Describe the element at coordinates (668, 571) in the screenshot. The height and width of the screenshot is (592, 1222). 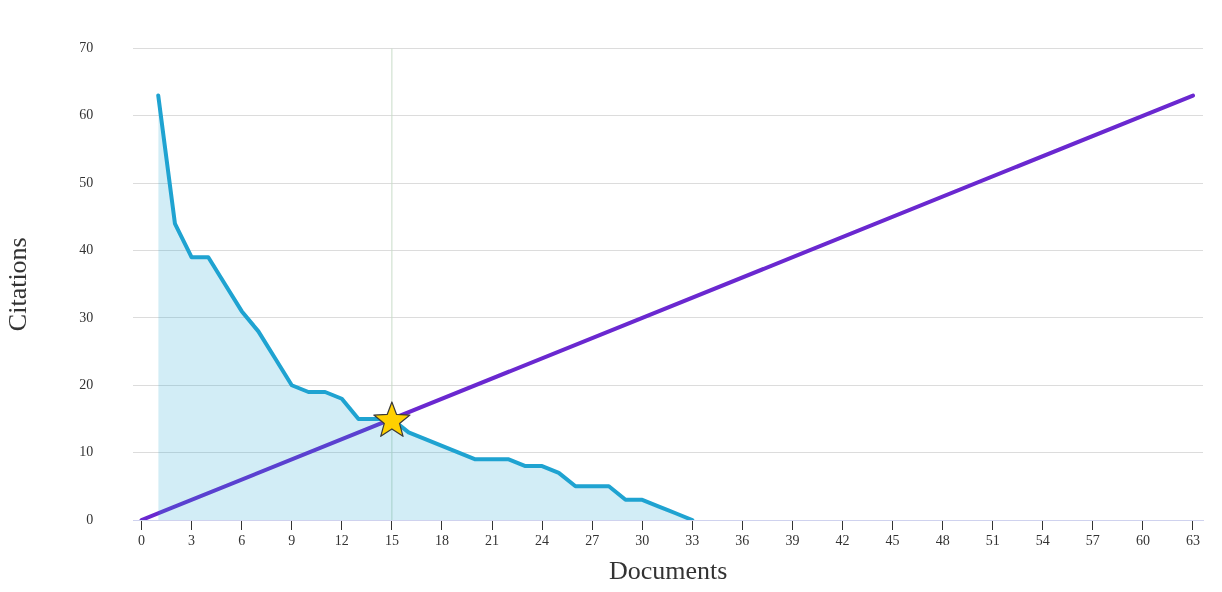
I see `x-axis-title: Documents` at that location.